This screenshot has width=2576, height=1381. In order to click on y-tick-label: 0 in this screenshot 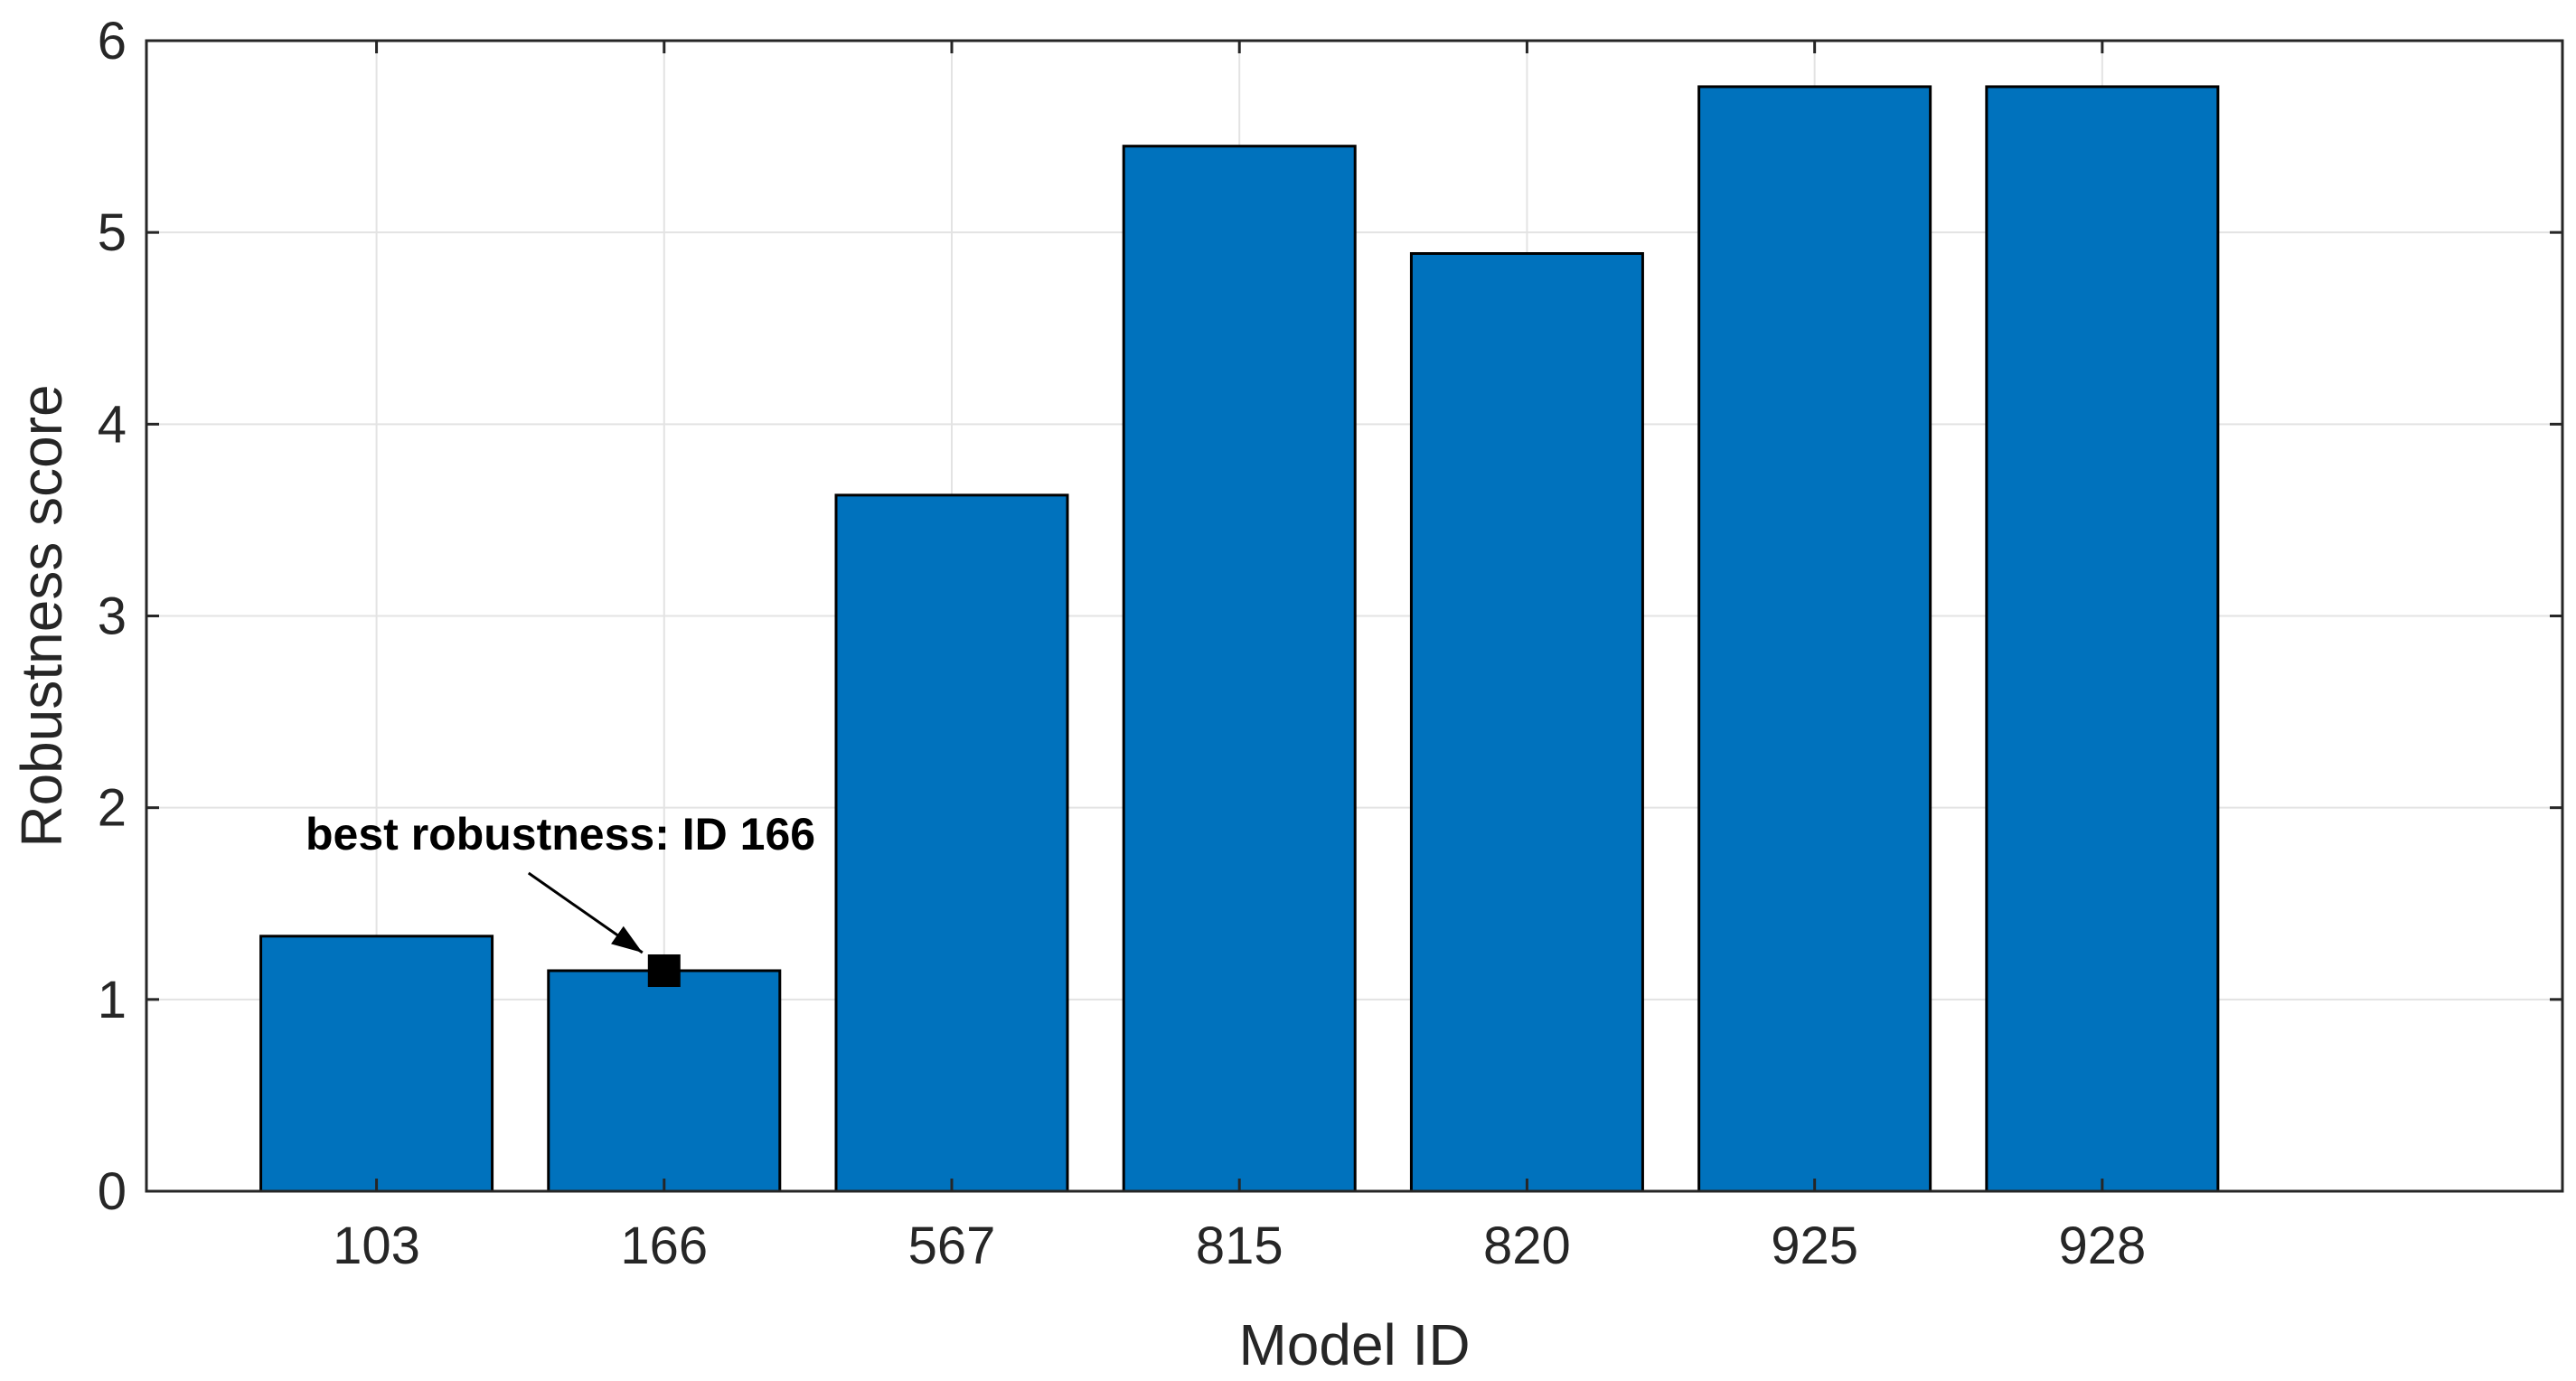, I will do `click(113, 1191)`.